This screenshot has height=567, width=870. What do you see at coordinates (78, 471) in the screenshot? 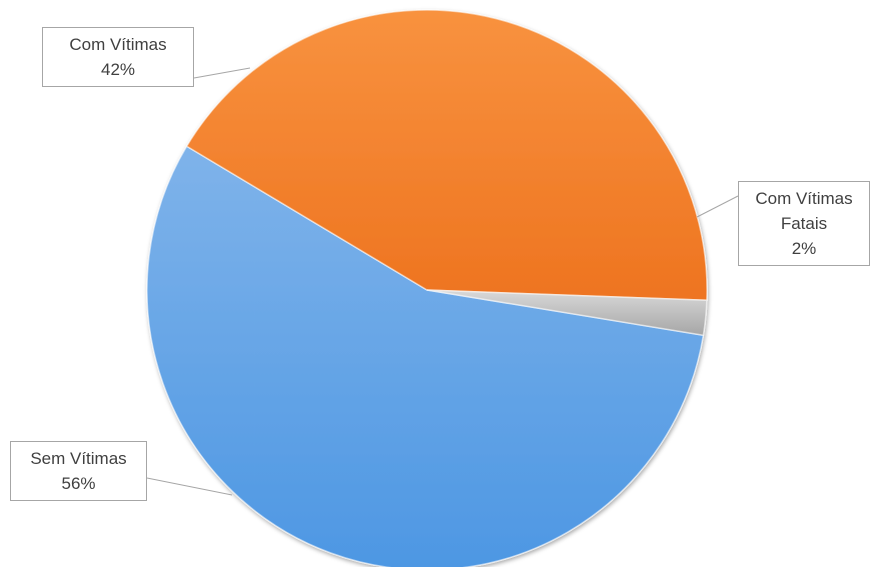
I see `data-label-sem-vitimas: Sem Vítimas 56%` at bounding box center [78, 471].